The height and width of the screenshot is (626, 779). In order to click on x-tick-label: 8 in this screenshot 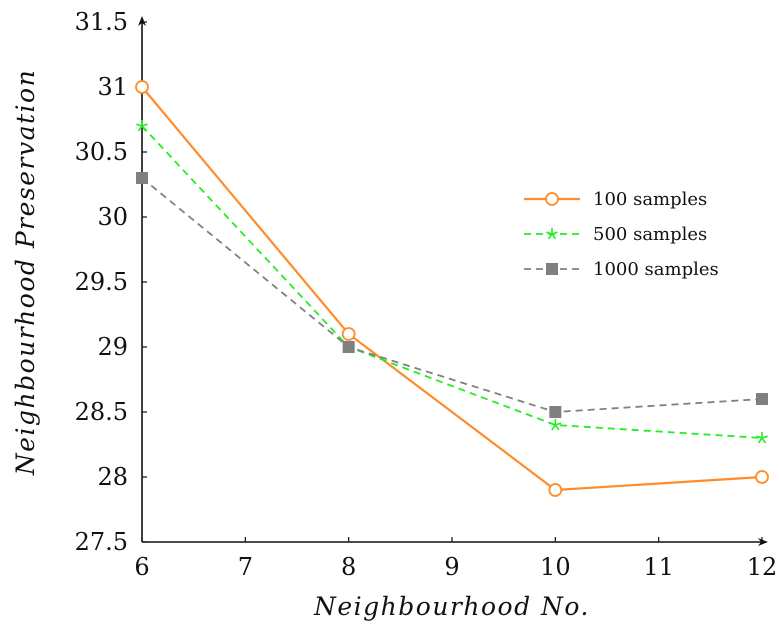, I will do `click(348, 567)`.